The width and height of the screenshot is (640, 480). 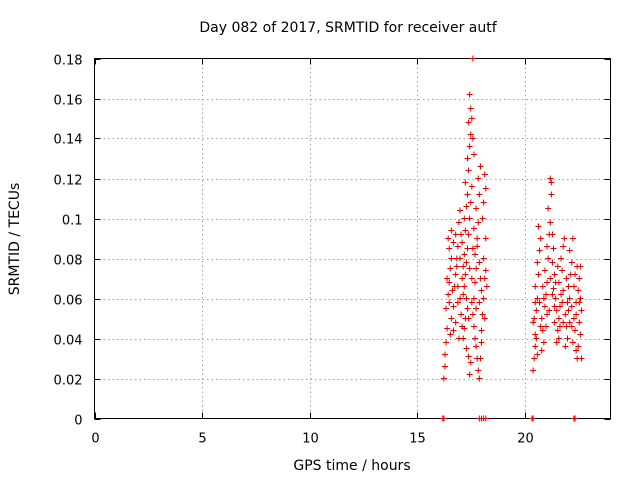 What do you see at coordinates (78, 421) in the screenshot?
I see `y-tick-label: 0` at bounding box center [78, 421].